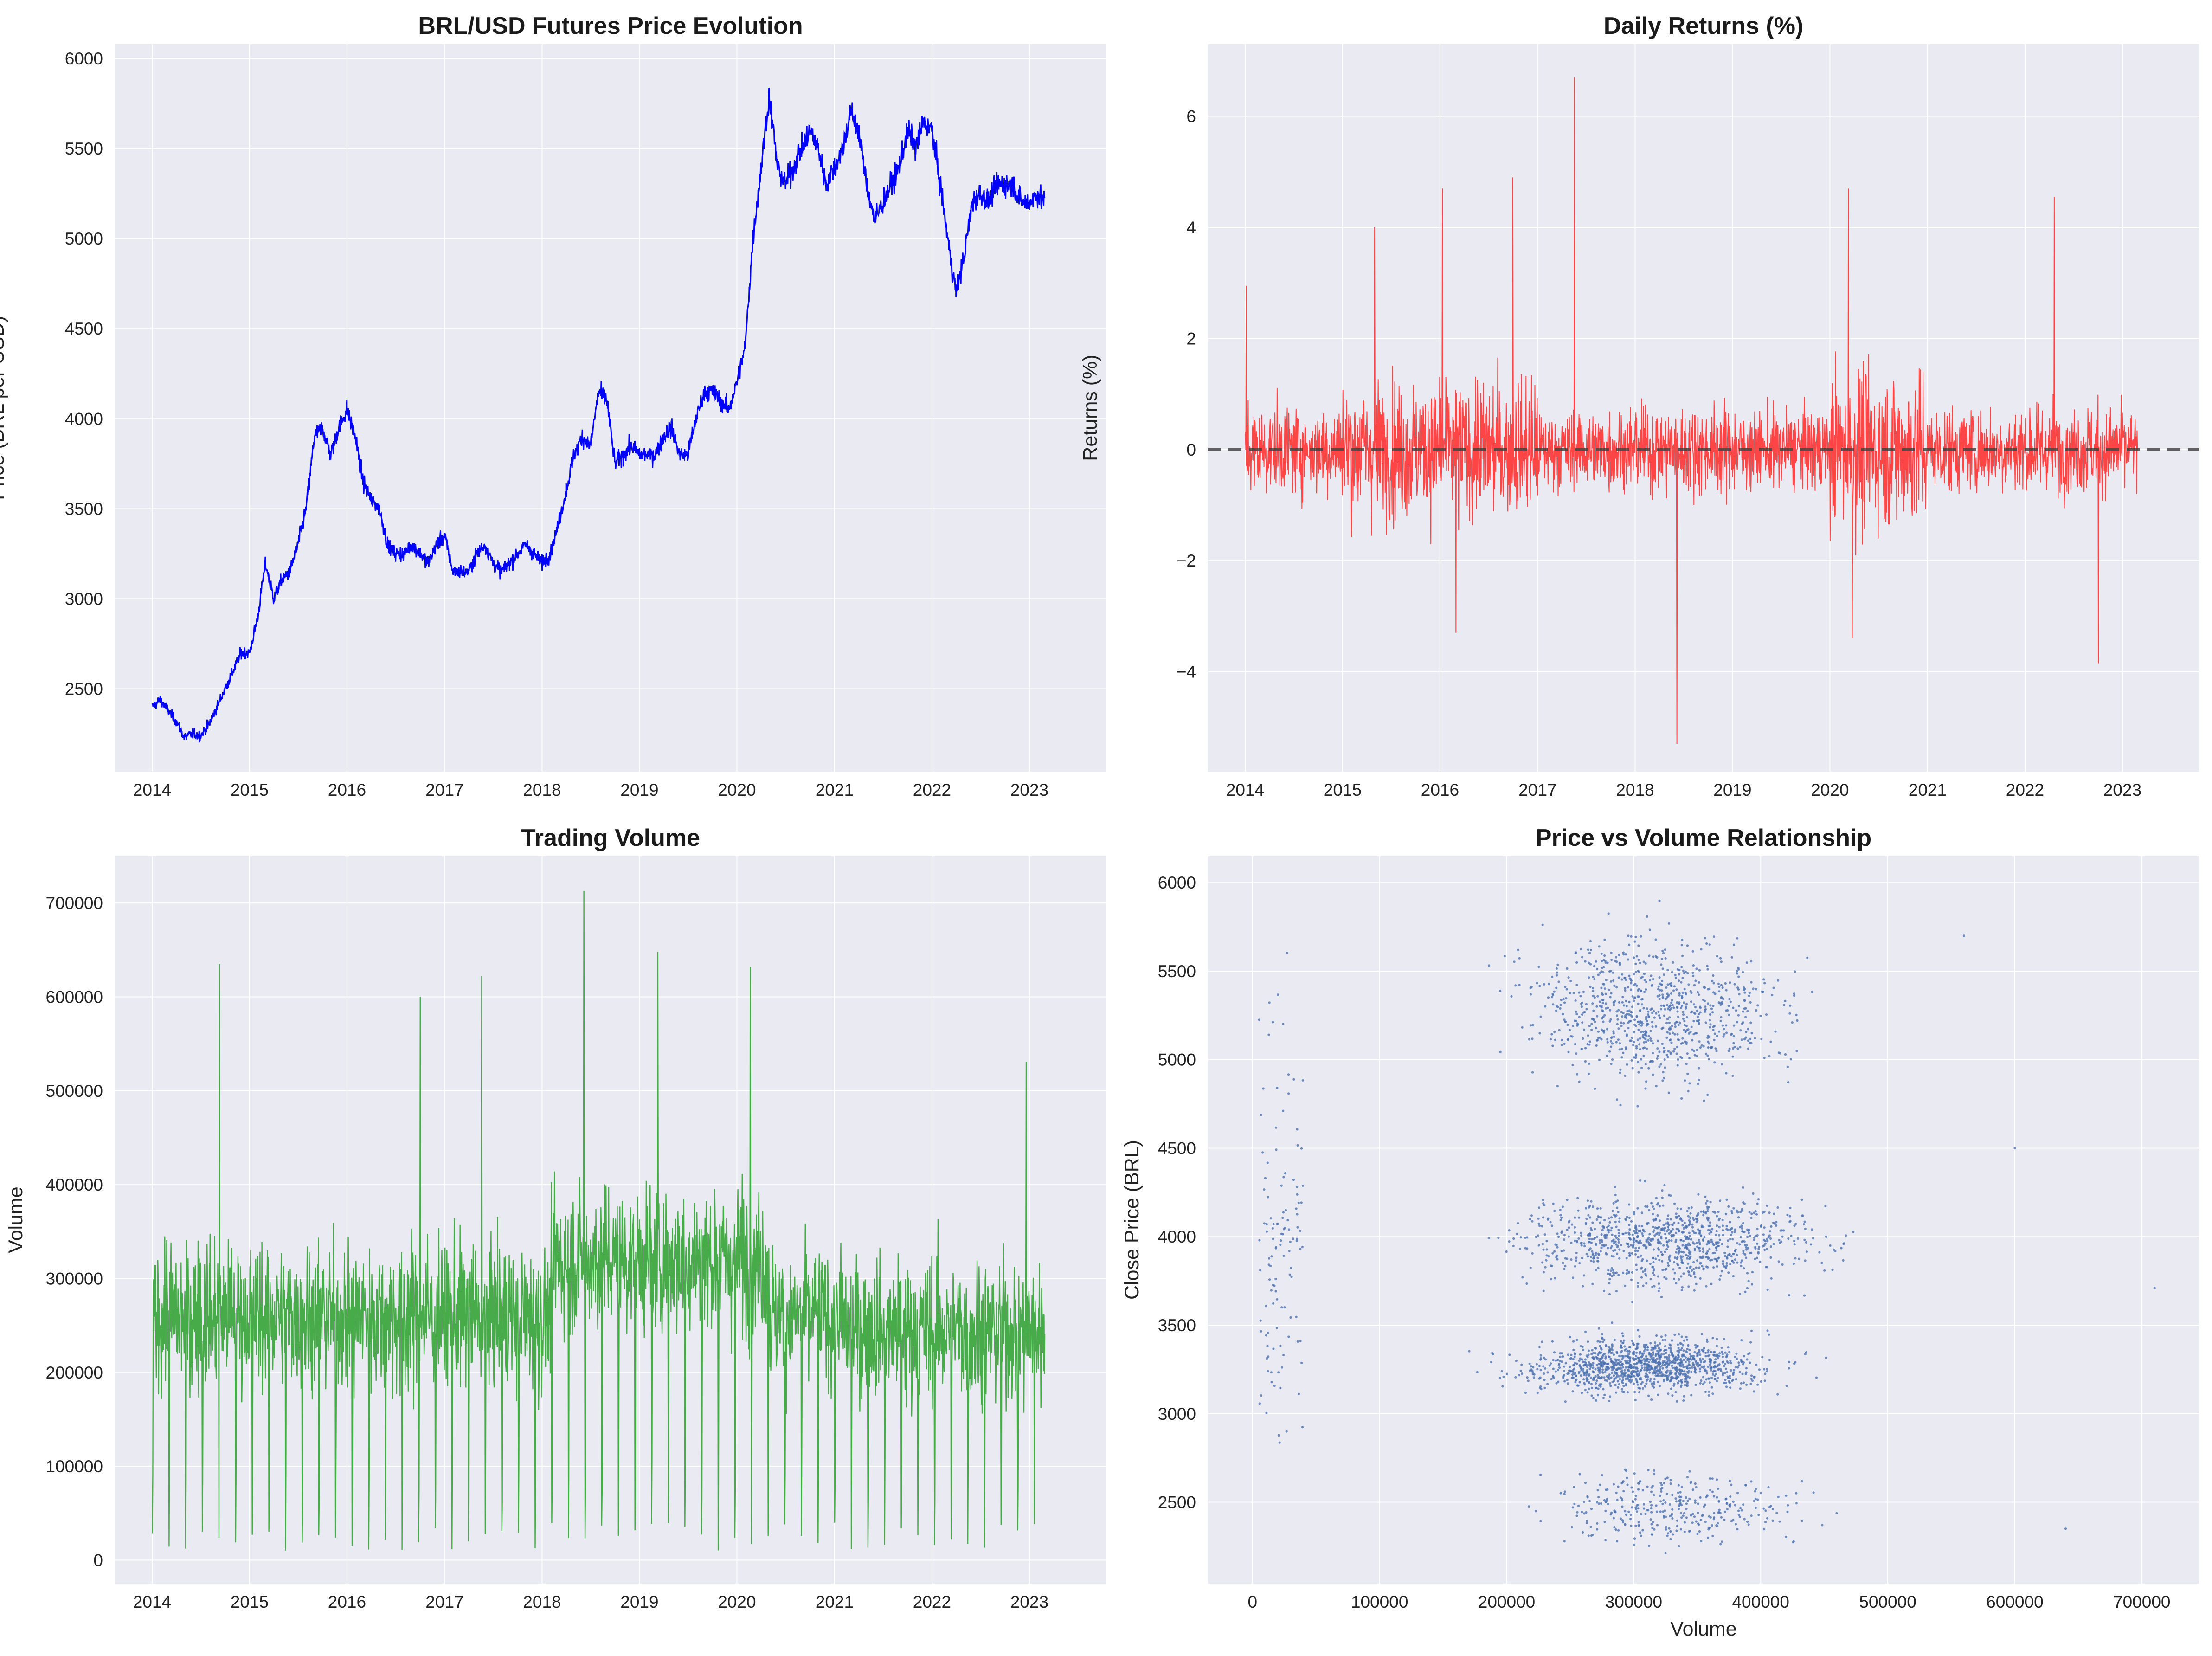 The image size is (2212, 1656). Describe the element at coordinates (1633, 1601) in the screenshot. I see `x-tick-label: 300000` at that location.